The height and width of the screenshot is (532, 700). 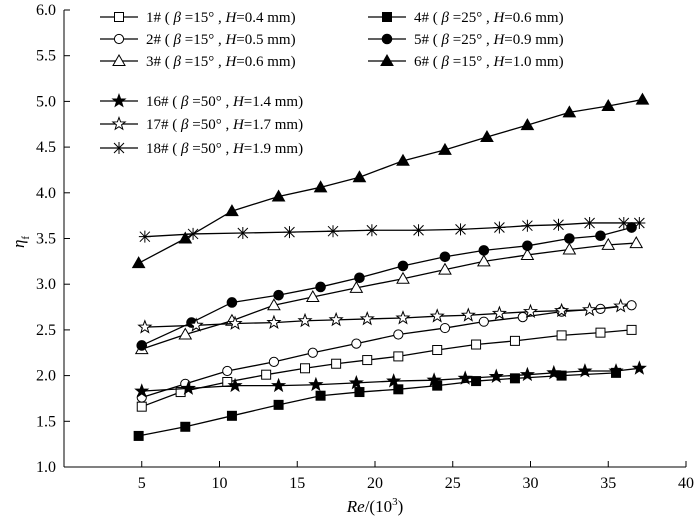 I want to click on y-tick-label: 6.0, so click(x=46, y=10).